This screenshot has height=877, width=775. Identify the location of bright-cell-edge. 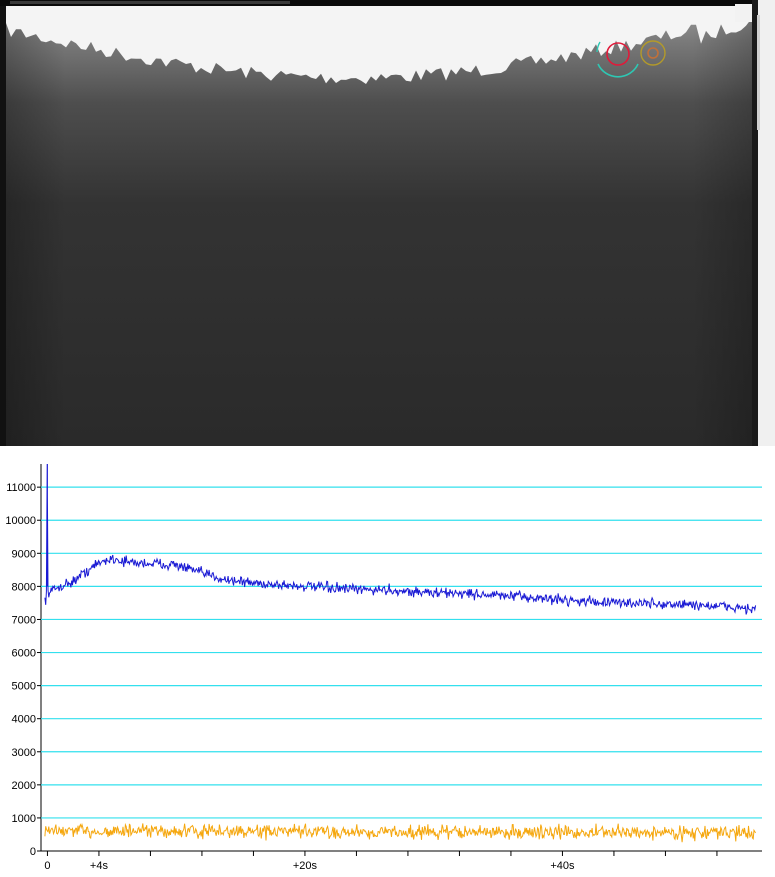
(379, 45).